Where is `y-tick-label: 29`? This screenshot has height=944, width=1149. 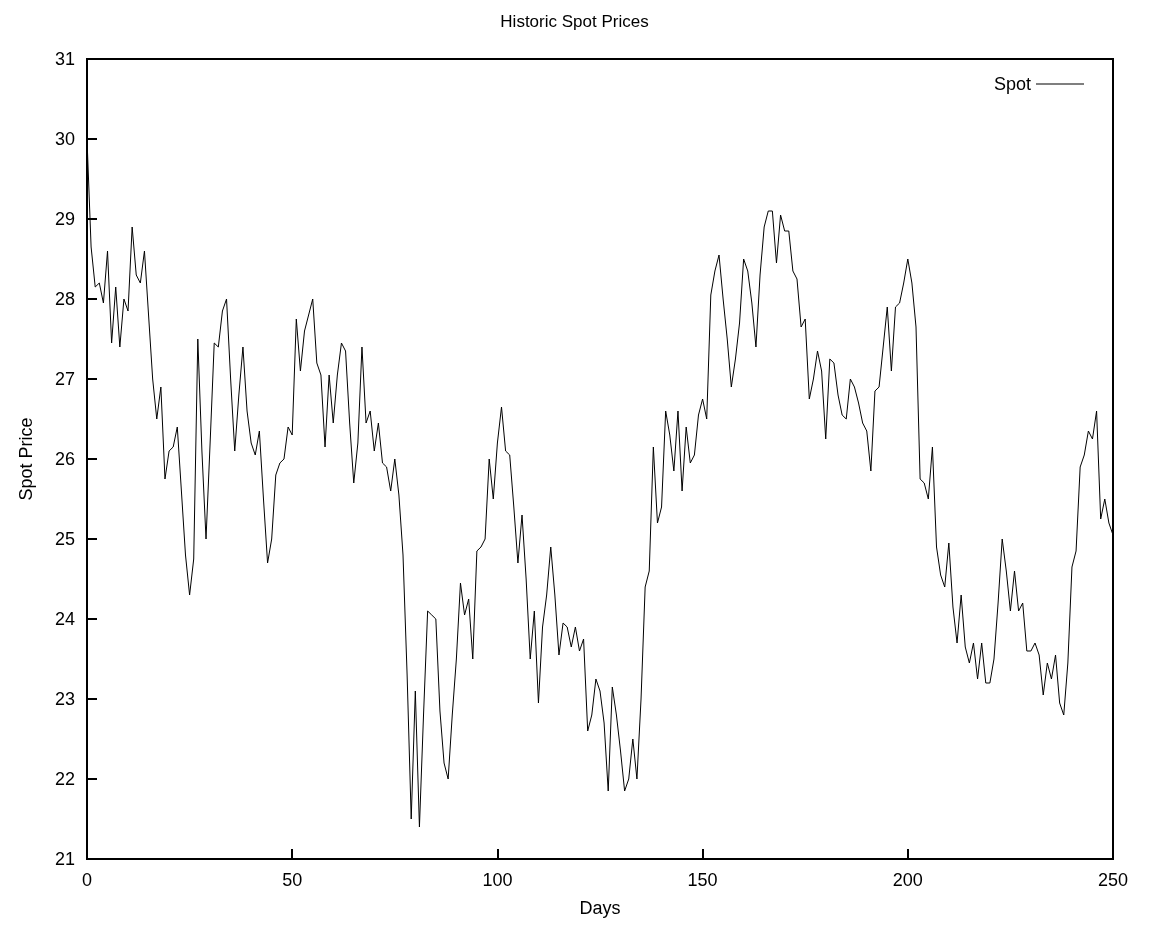 y-tick-label: 29 is located at coordinates (64, 219).